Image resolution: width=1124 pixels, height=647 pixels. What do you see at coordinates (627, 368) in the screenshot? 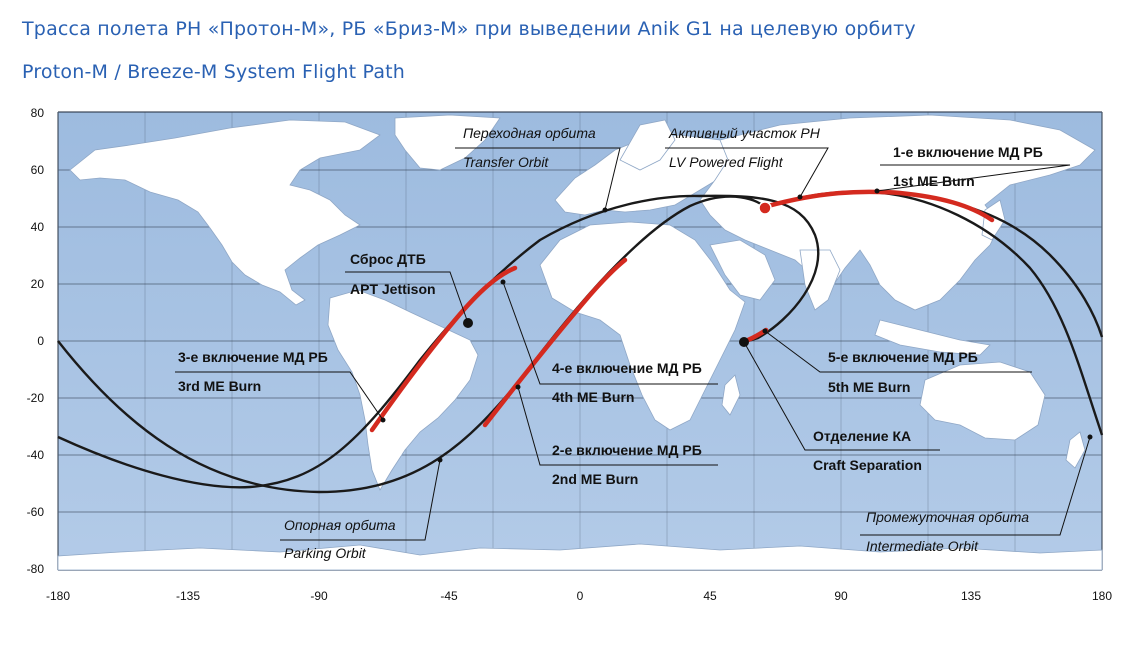
I see `burn-4-label-ru: 4-е включение МД РБ` at bounding box center [627, 368].